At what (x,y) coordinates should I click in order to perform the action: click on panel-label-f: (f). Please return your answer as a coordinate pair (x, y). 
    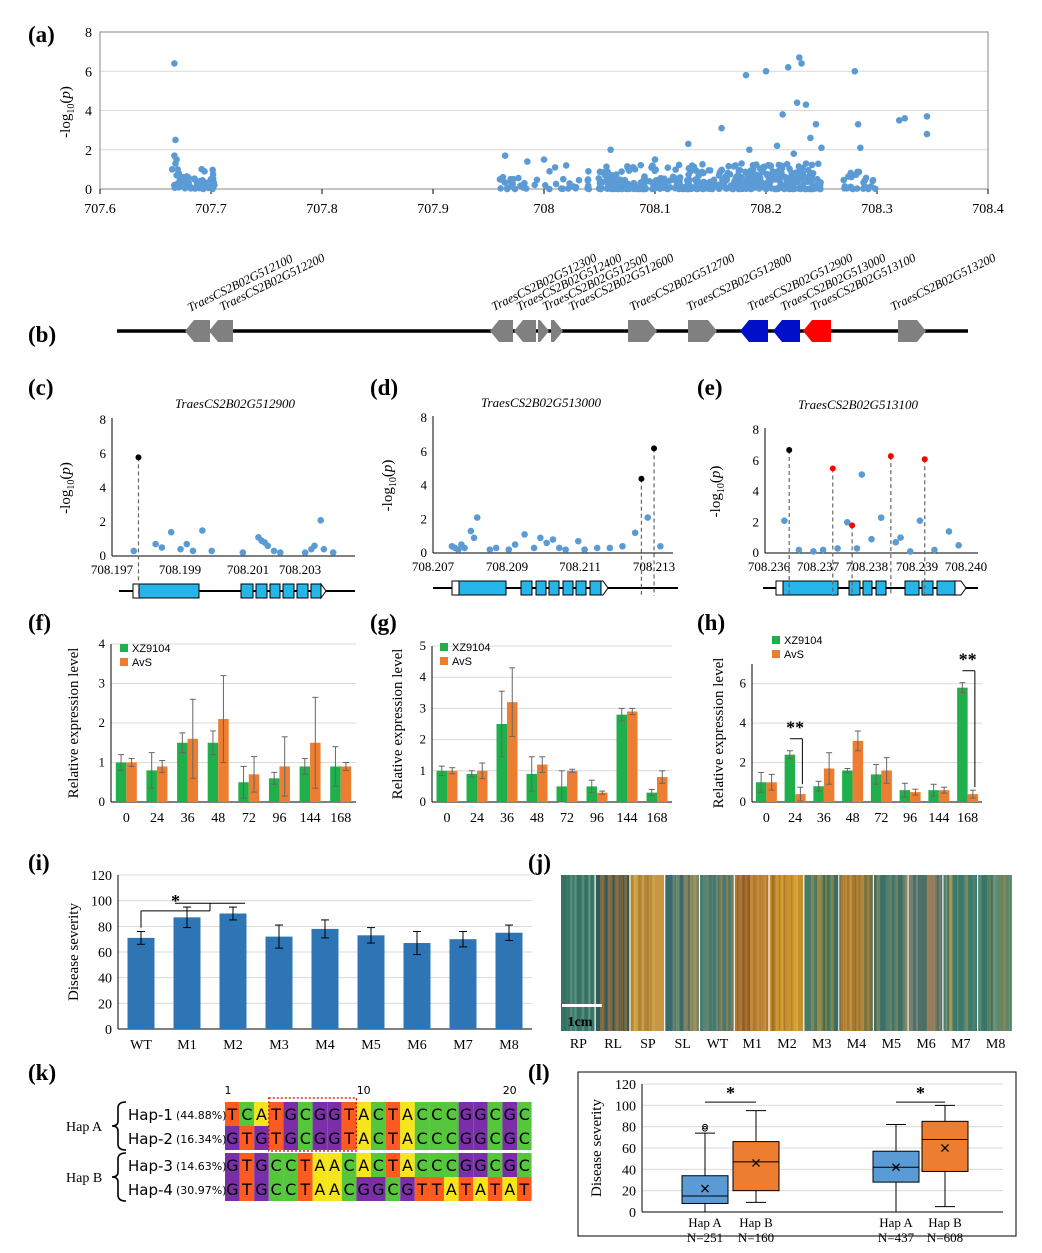
    Looking at the image, I should click on (39, 622).